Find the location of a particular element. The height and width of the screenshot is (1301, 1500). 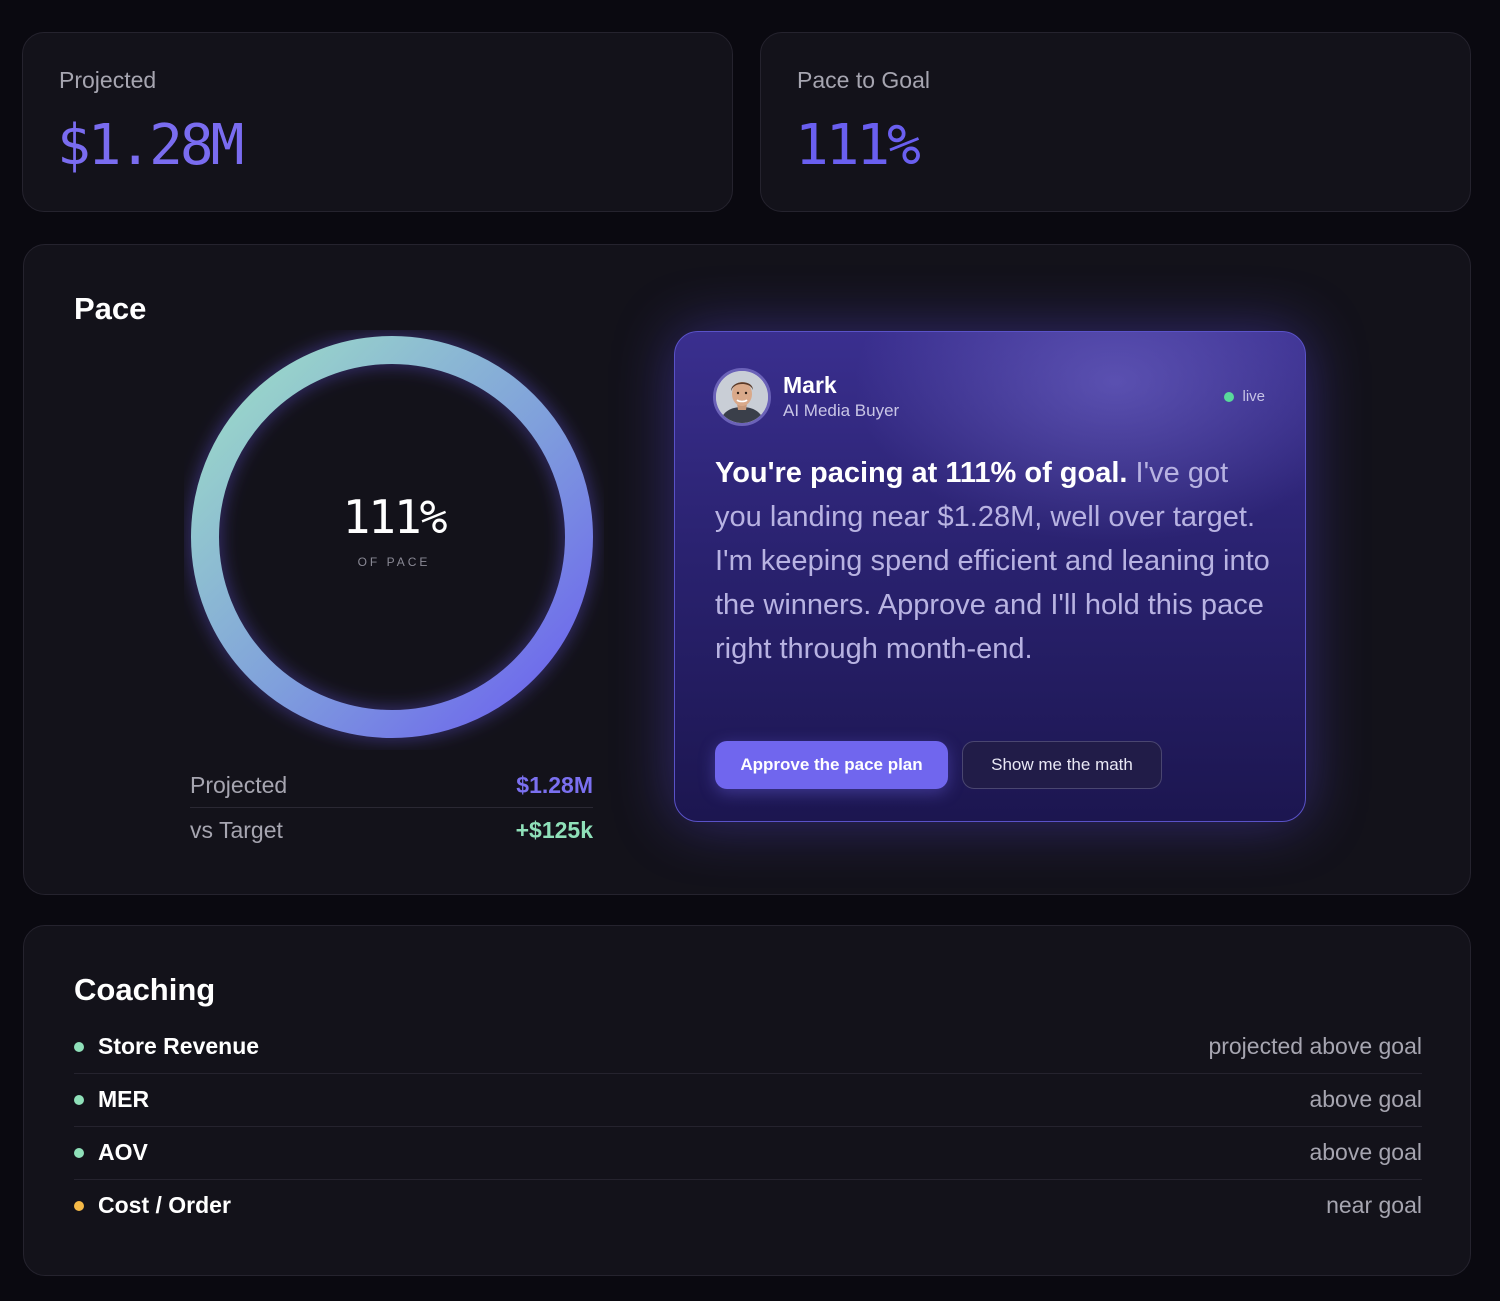

pace-to-goal-stat-label: Pace to Goal is located at coordinates (863, 80).